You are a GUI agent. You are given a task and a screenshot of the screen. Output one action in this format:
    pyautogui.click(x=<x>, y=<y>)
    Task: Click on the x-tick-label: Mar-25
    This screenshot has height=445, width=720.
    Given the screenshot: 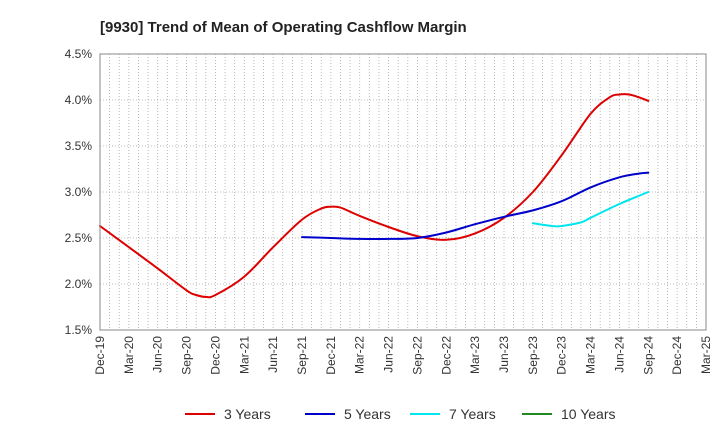 What is the action you would take?
    pyautogui.click(x=706, y=355)
    